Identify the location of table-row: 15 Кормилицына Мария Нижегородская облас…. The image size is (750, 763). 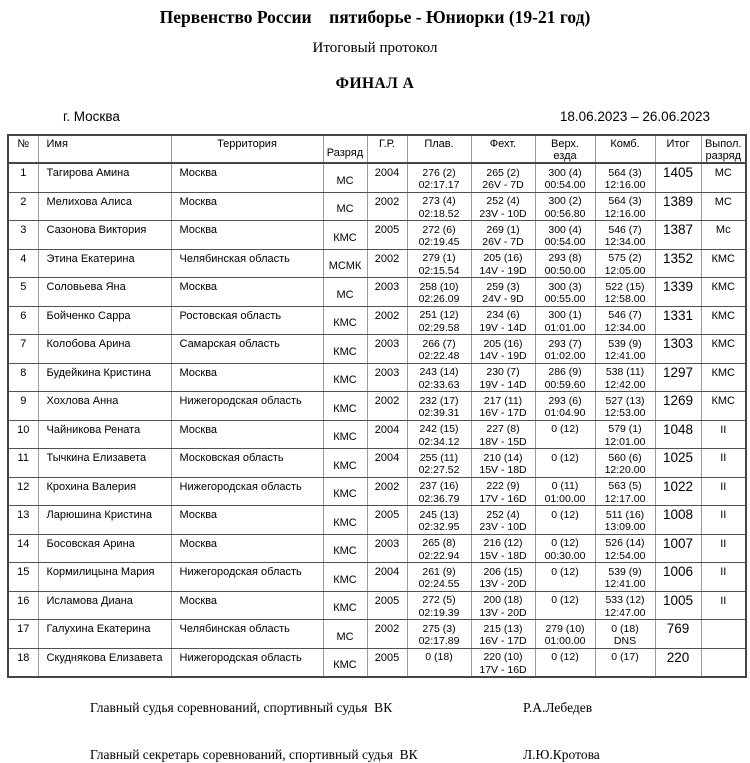
(377, 577).